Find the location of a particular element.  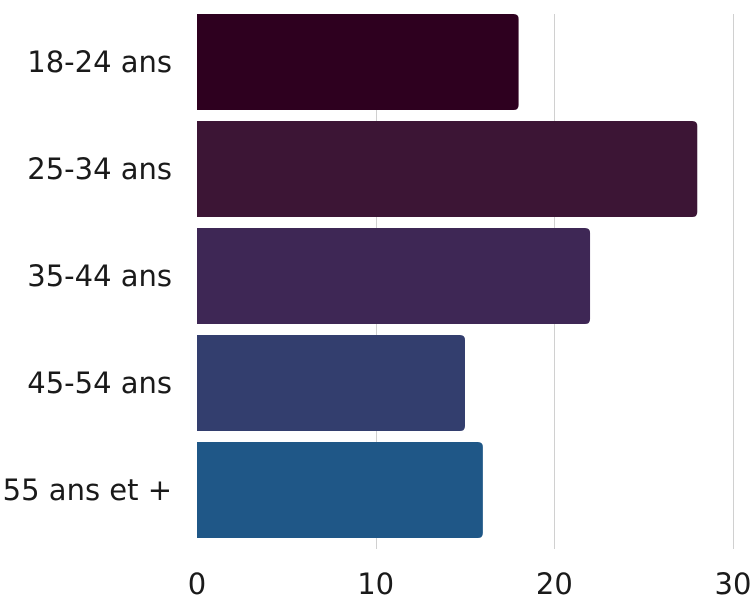

bar-45-54-ans is located at coordinates (331, 383).